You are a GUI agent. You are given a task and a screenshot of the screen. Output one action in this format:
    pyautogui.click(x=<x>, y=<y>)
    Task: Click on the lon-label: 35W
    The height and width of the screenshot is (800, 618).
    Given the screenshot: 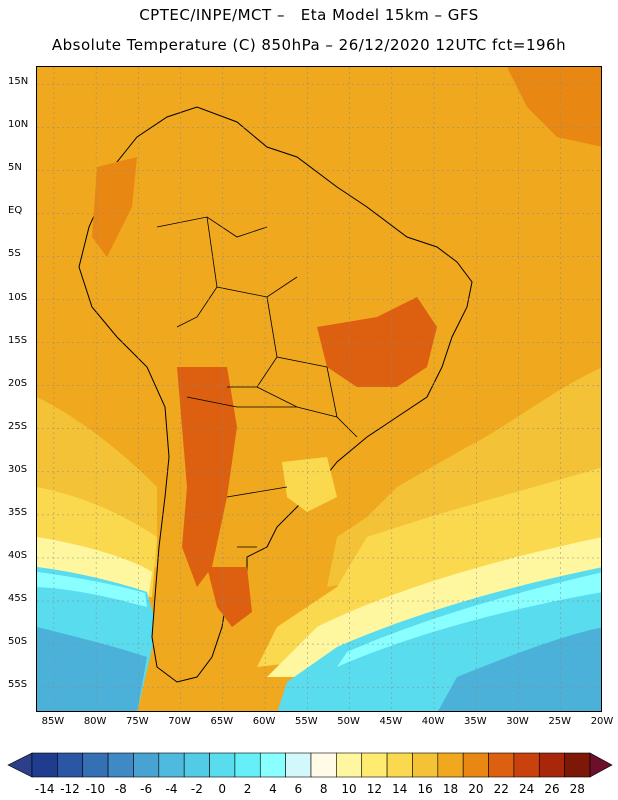 What is the action you would take?
    pyautogui.click(x=475, y=721)
    